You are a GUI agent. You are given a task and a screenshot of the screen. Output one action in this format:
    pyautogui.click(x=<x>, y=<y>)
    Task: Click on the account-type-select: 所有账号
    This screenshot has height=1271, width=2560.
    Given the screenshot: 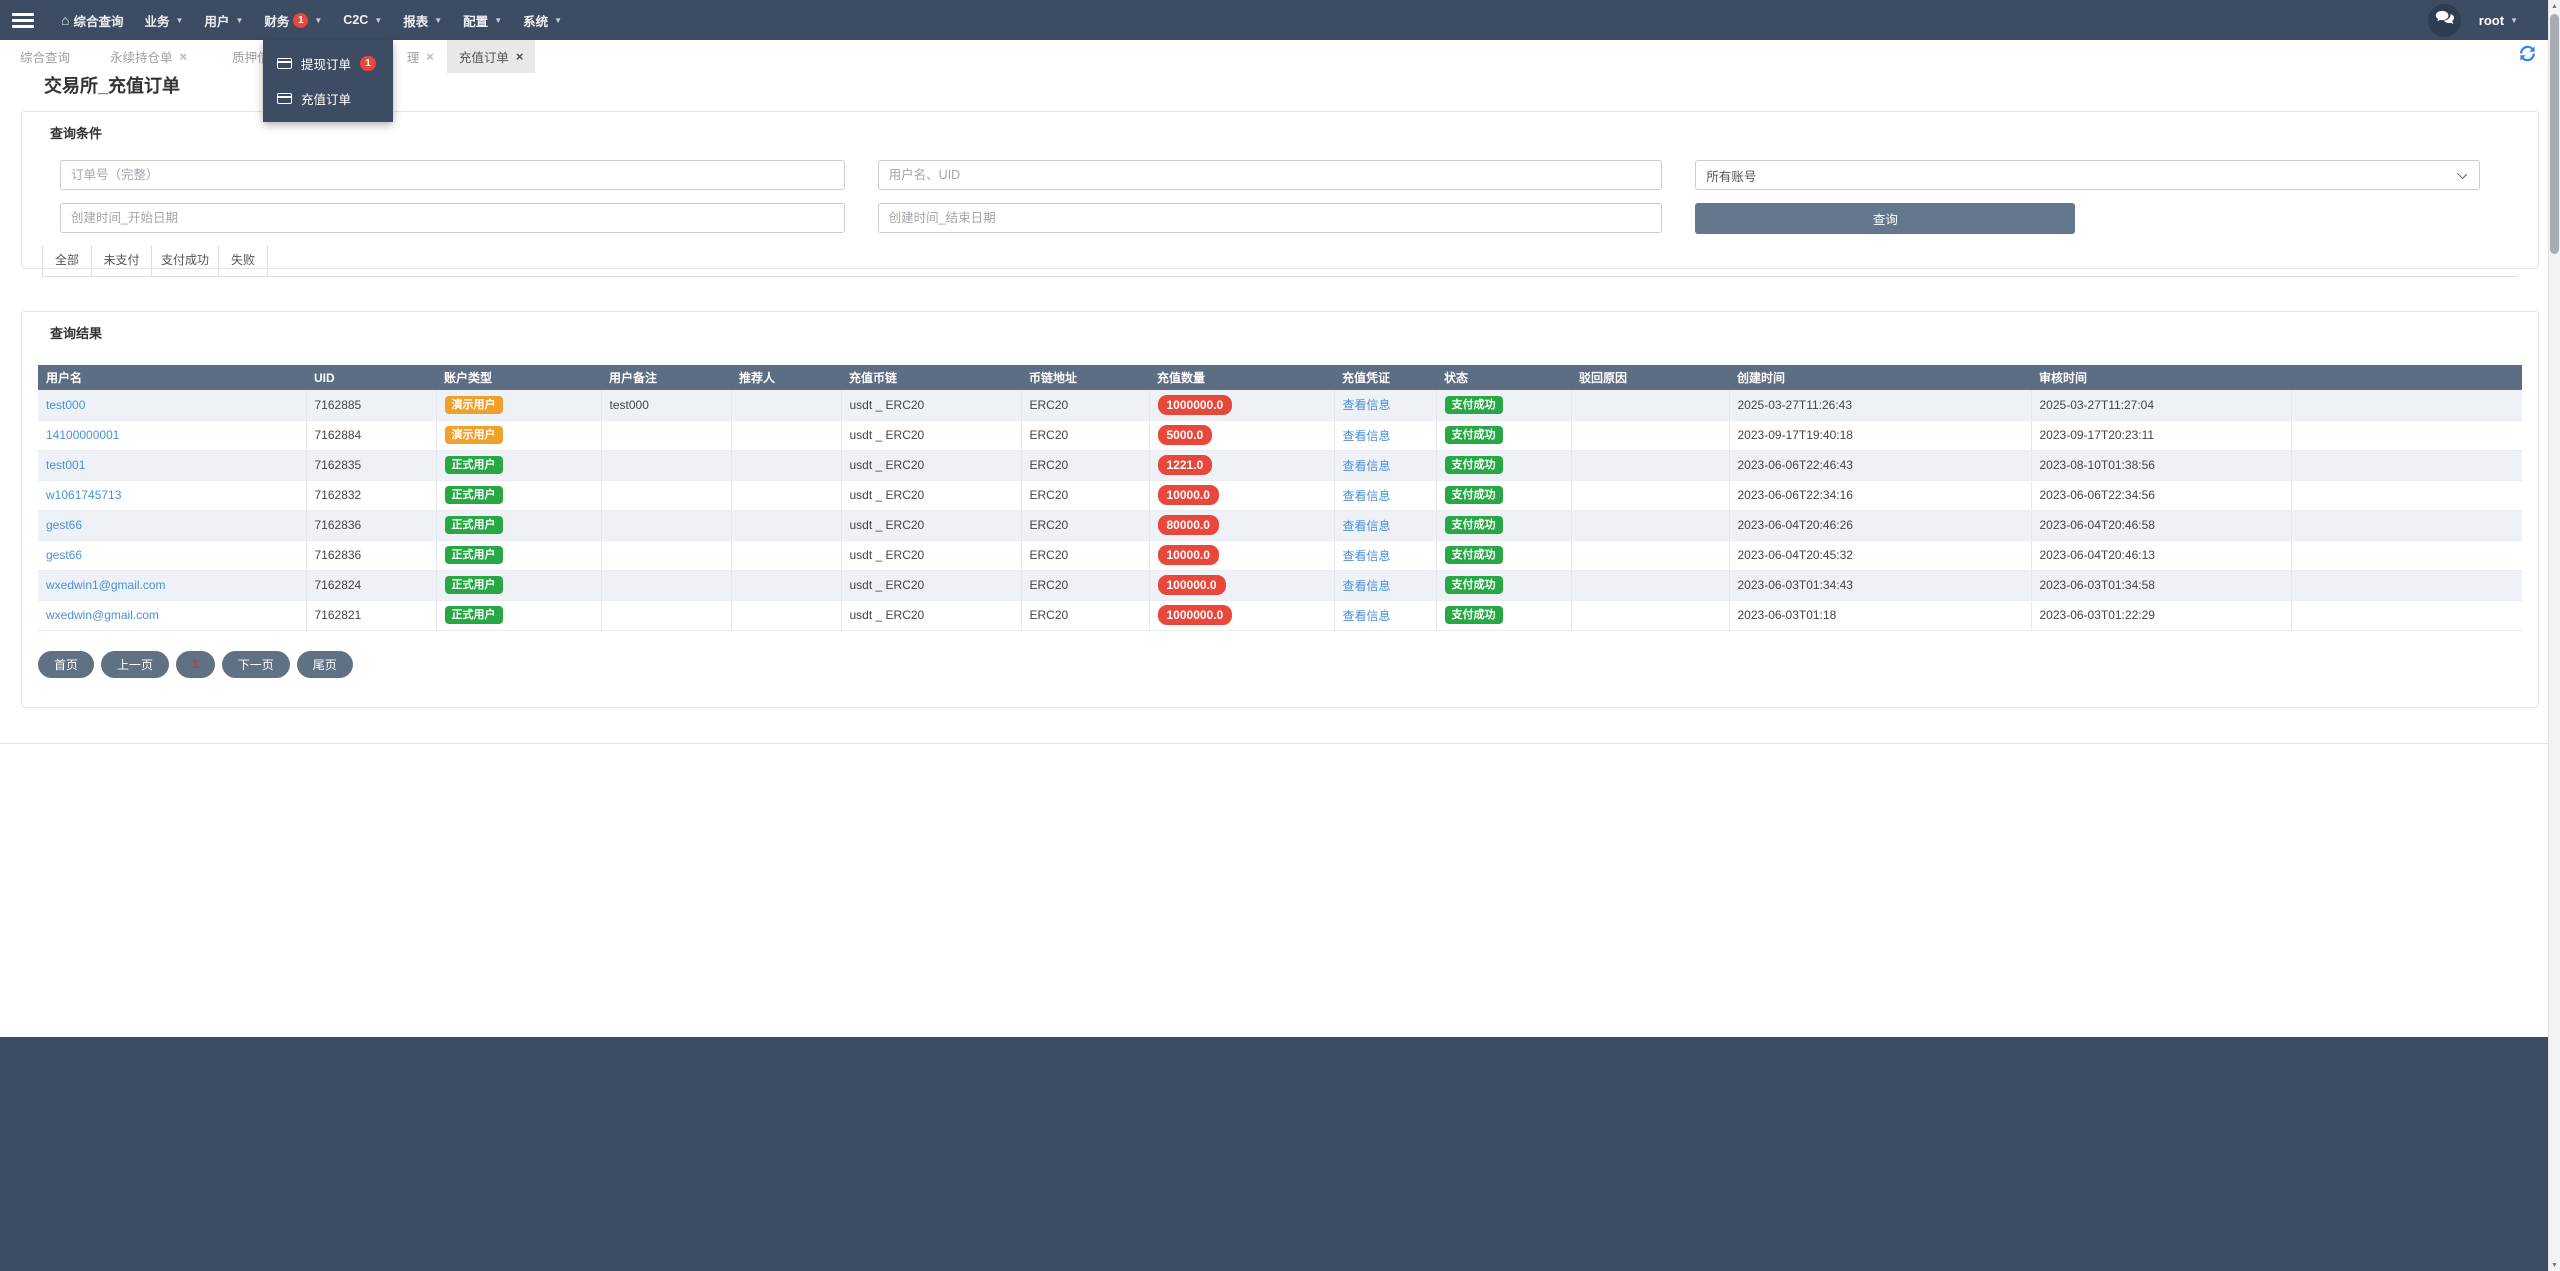 What is the action you would take?
    pyautogui.click(x=2088, y=175)
    